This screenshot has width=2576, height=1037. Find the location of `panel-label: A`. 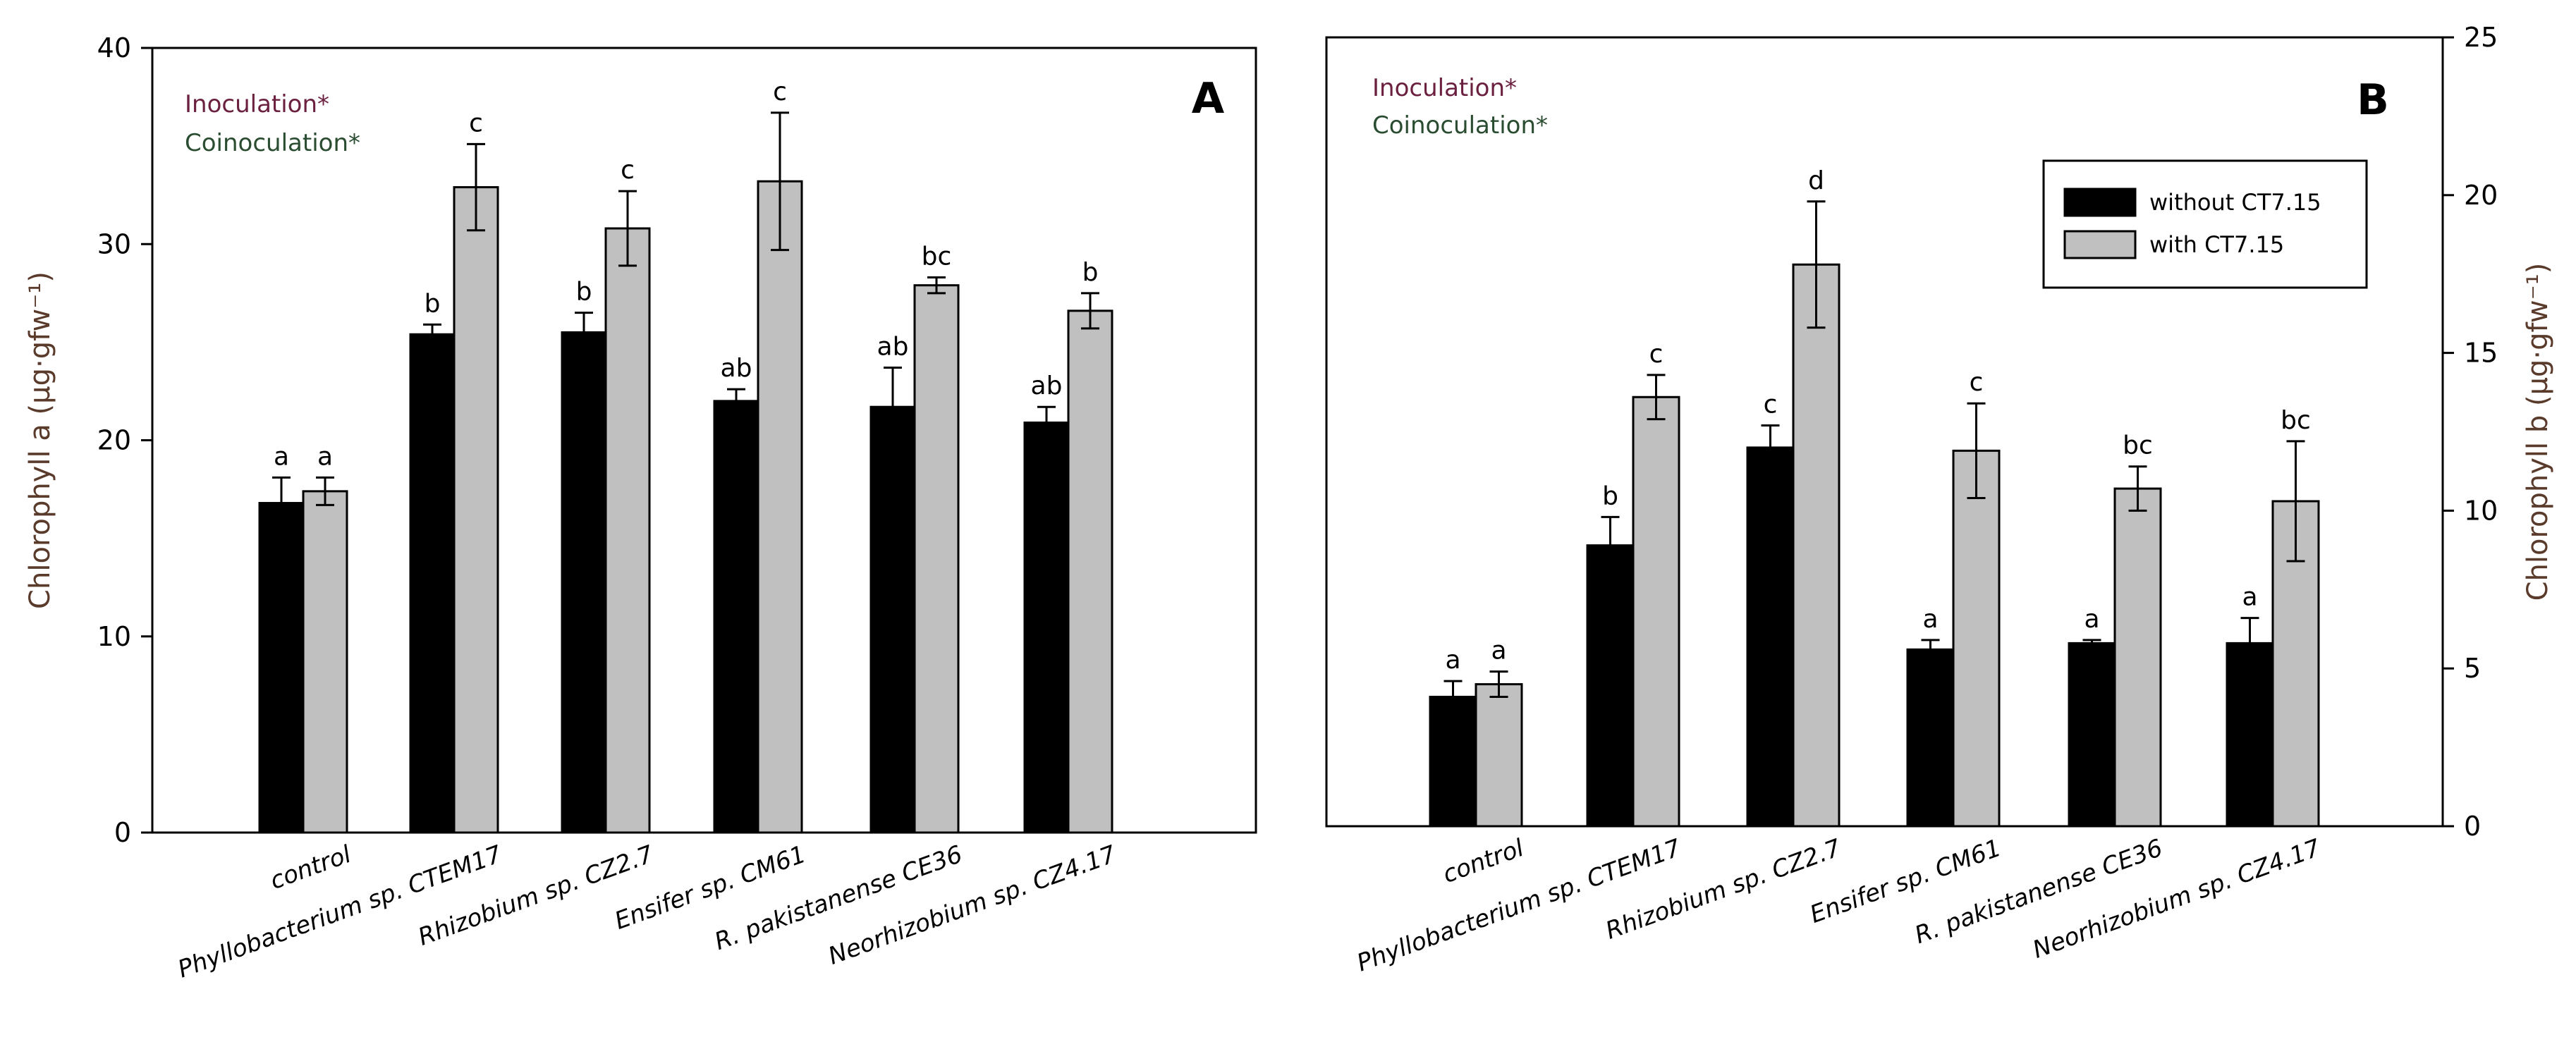

panel-label: A is located at coordinates (1209, 98).